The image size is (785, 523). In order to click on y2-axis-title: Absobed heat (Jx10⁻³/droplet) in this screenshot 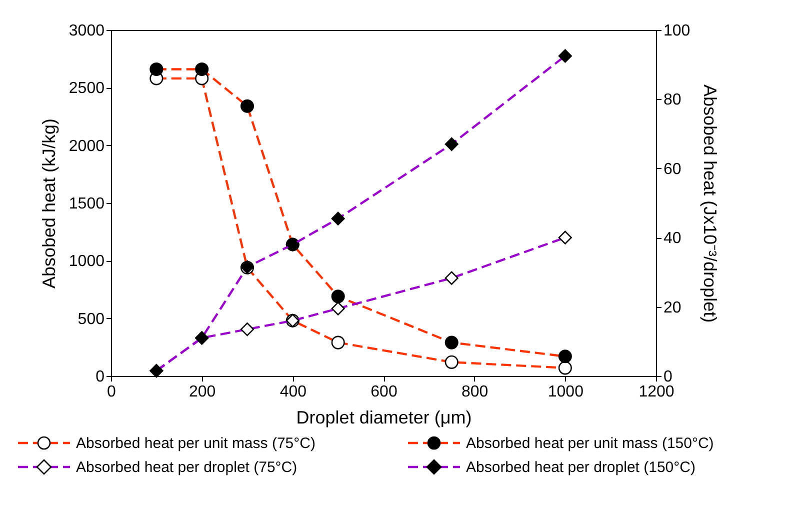, I will do `click(710, 203)`.